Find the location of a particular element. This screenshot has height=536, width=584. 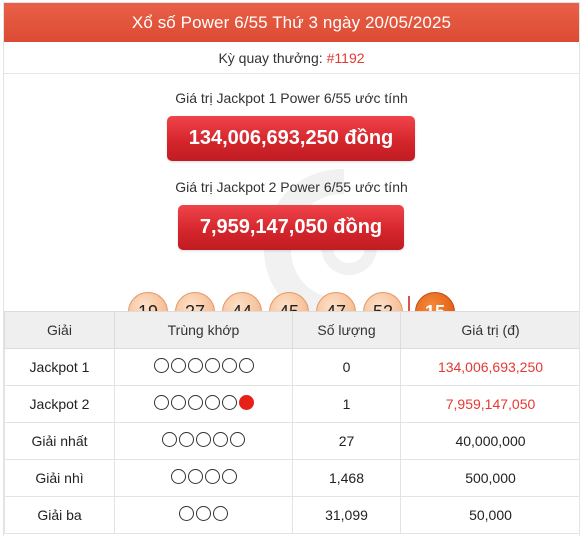

prize-value: 7,959,147,050 is located at coordinates (489, 404).